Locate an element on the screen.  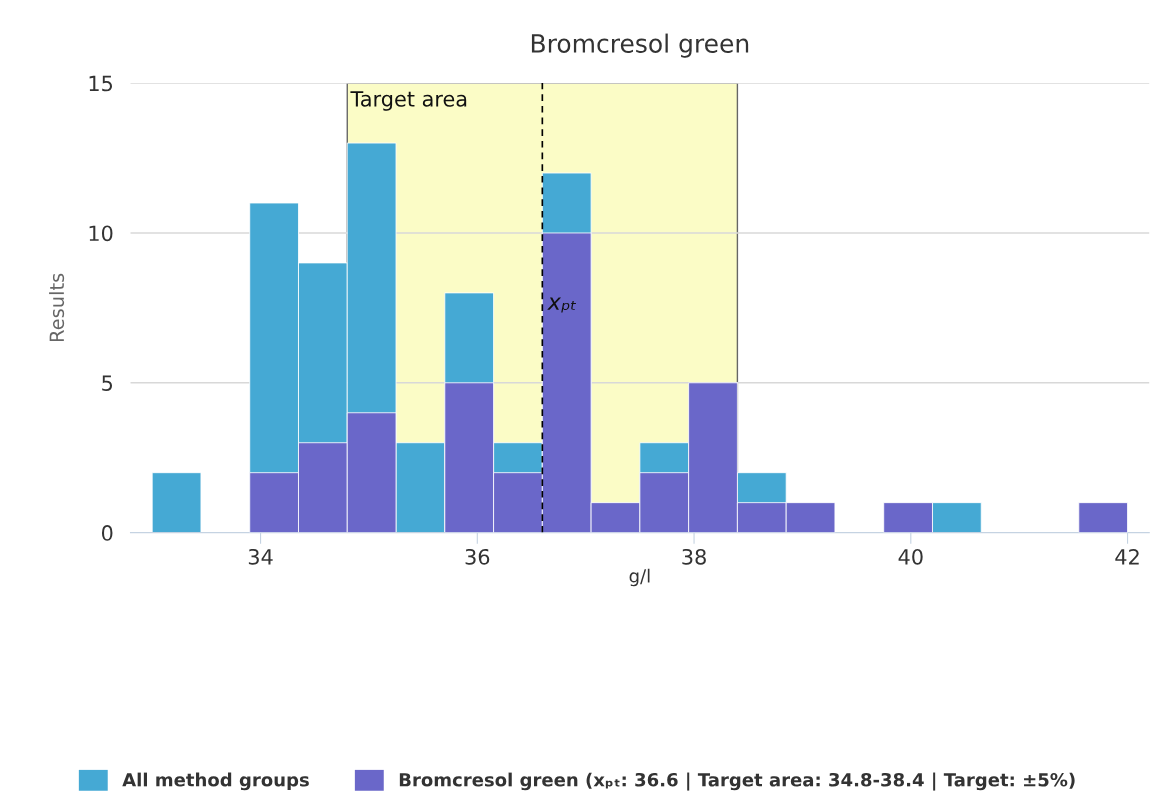
y-tick-label: 0 is located at coordinates (107, 533).